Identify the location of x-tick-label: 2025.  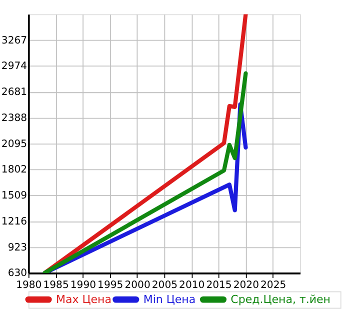
(273, 286).